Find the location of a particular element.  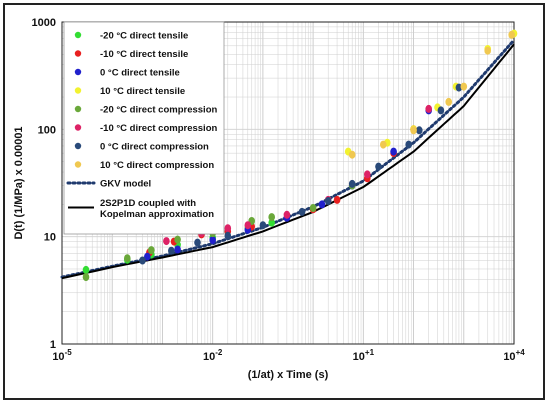

x-tick-label: 10+4 is located at coordinates (514, 355).